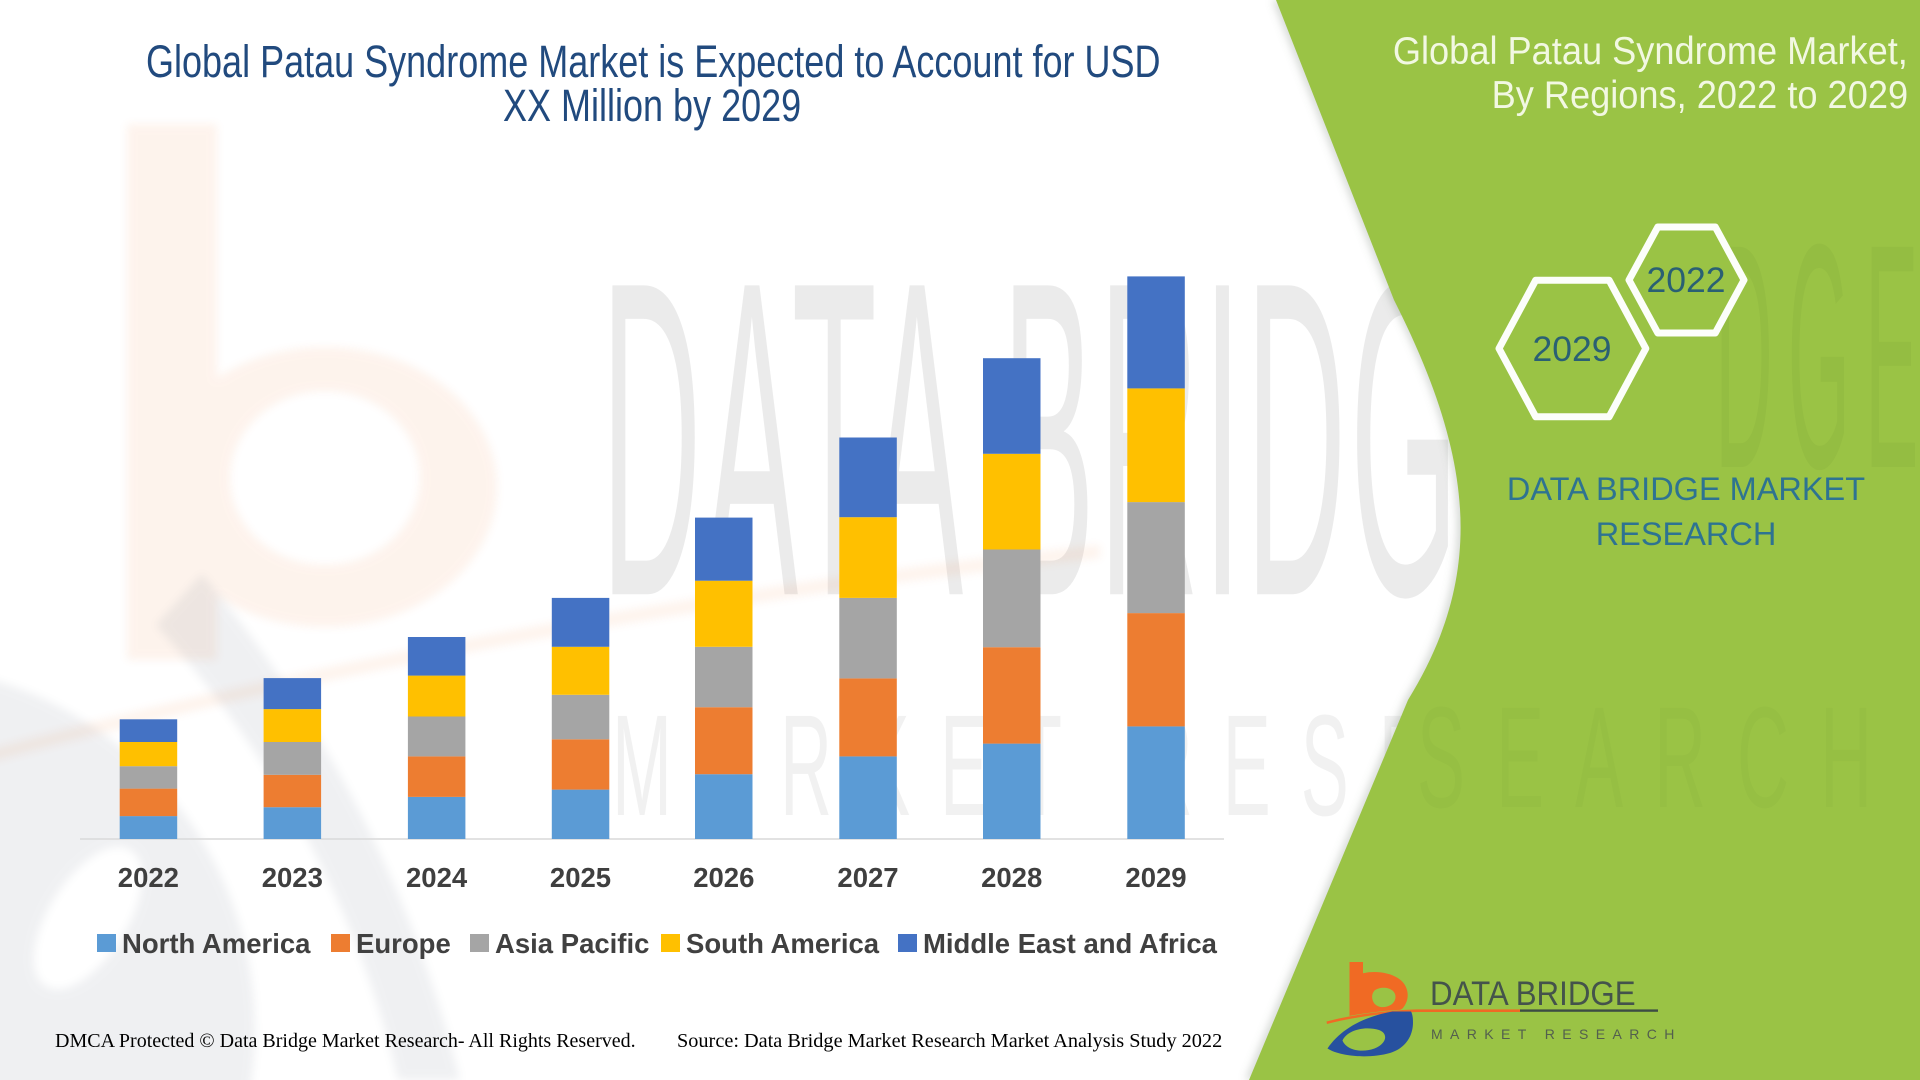 The height and width of the screenshot is (1080, 1920). What do you see at coordinates (1533, 993) in the screenshot?
I see `svg-text: DATA BRIDGE` at bounding box center [1533, 993].